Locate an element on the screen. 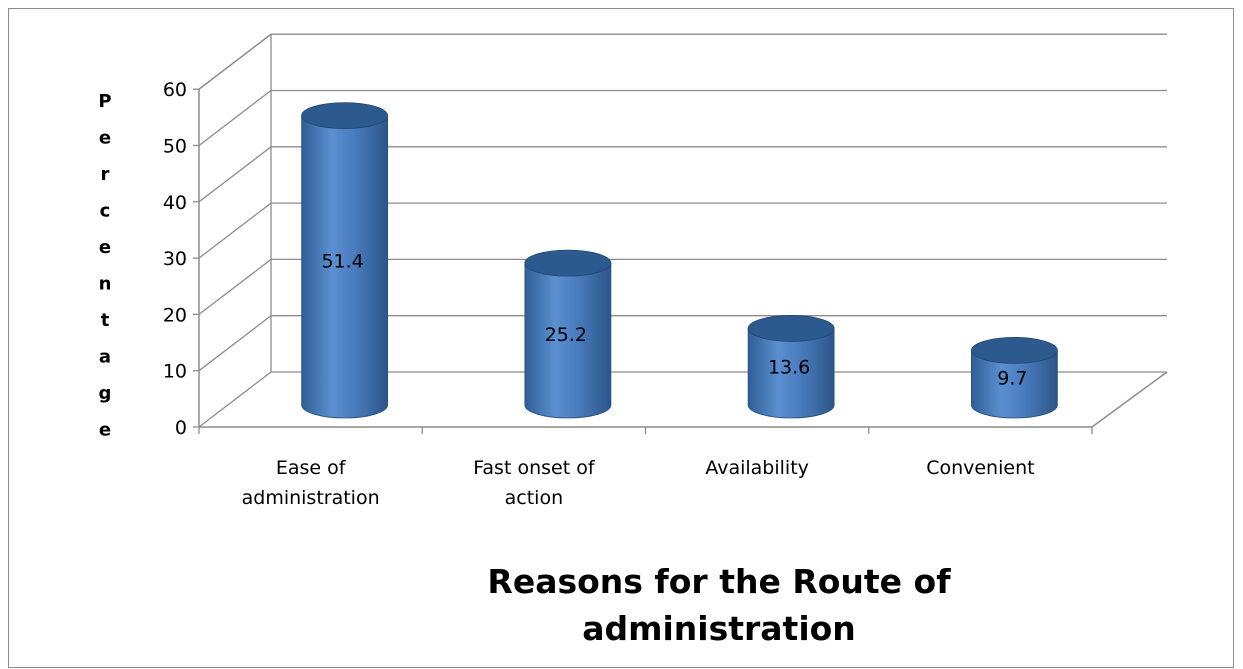 The image size is (1243, 669). x-category-label: Ease of is located at coordinates (311, 468).